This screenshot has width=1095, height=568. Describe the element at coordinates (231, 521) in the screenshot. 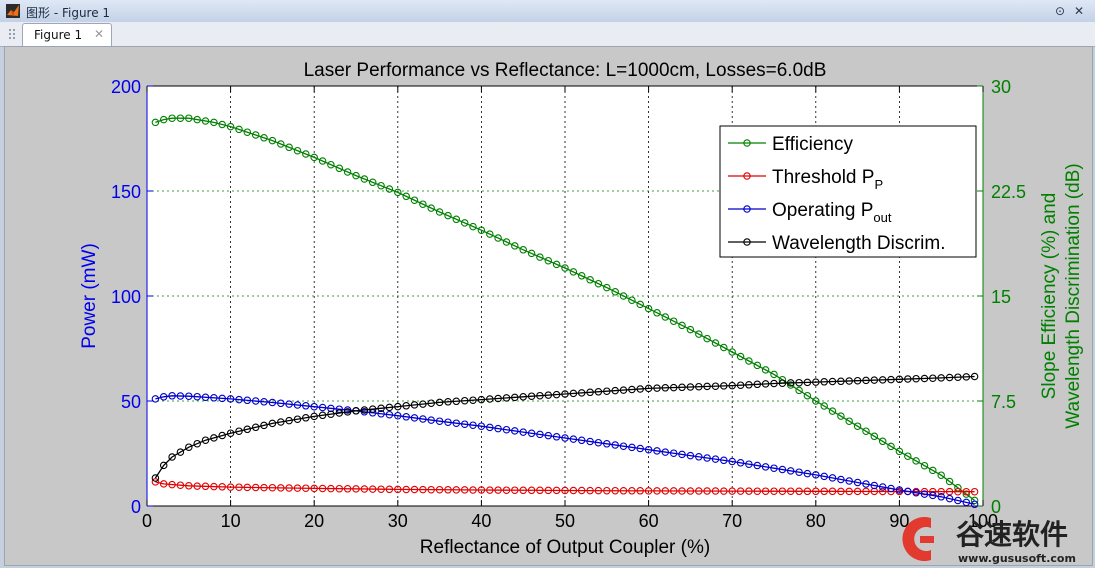

I see `x-tick-label: 10` at that location.